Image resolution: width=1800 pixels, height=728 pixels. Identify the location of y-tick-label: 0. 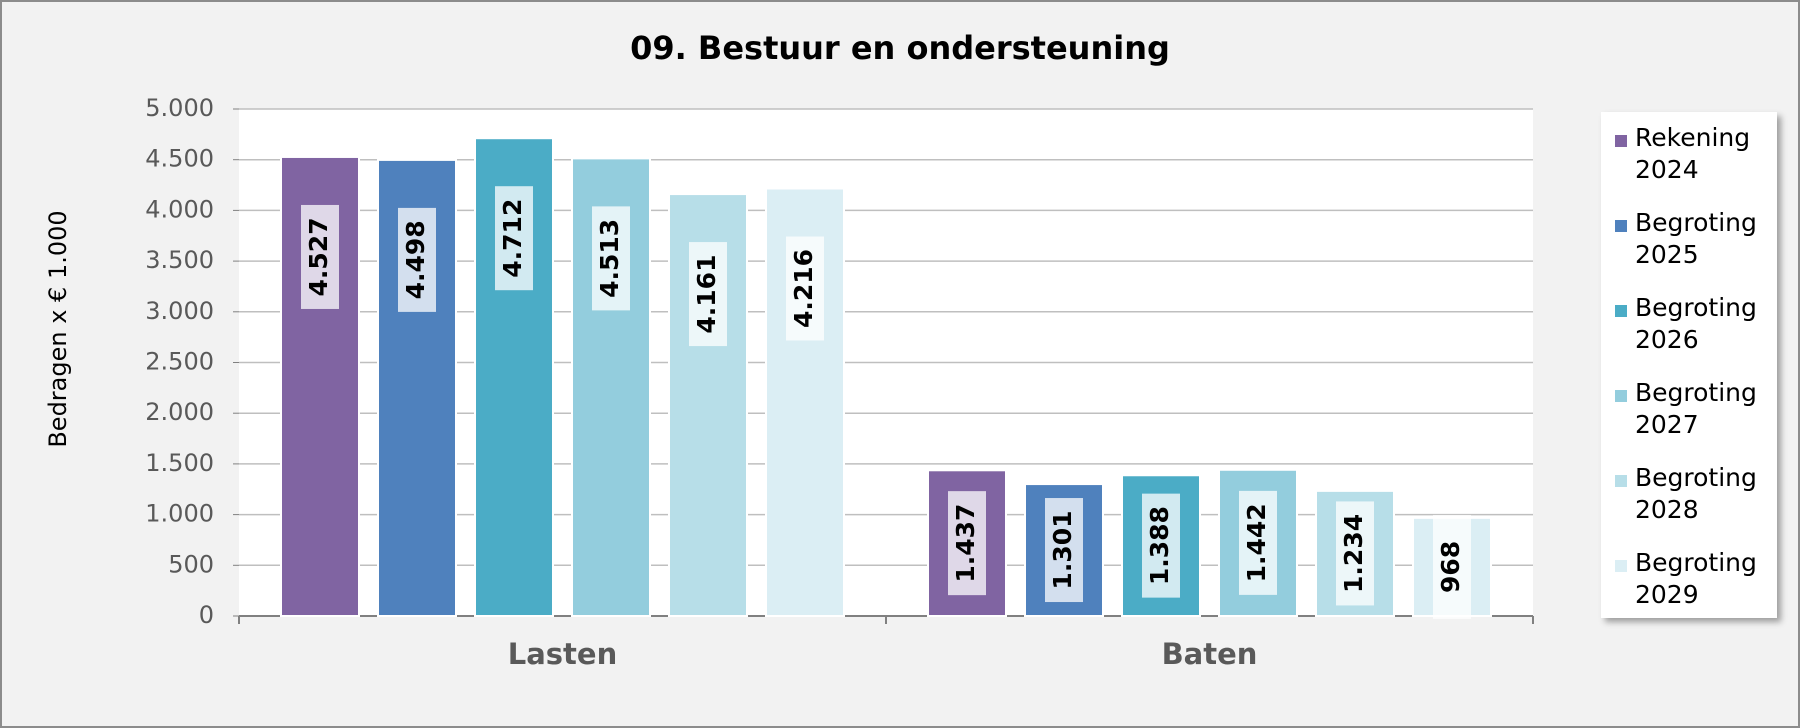
(206, 615).